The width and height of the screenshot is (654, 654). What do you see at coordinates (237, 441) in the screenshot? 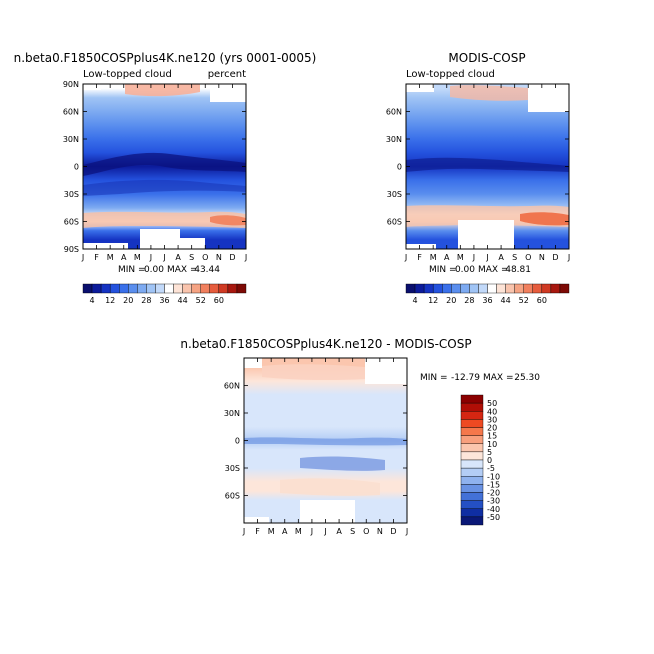
I see `y-tick-label: 0` at bounding box center [237, 441].